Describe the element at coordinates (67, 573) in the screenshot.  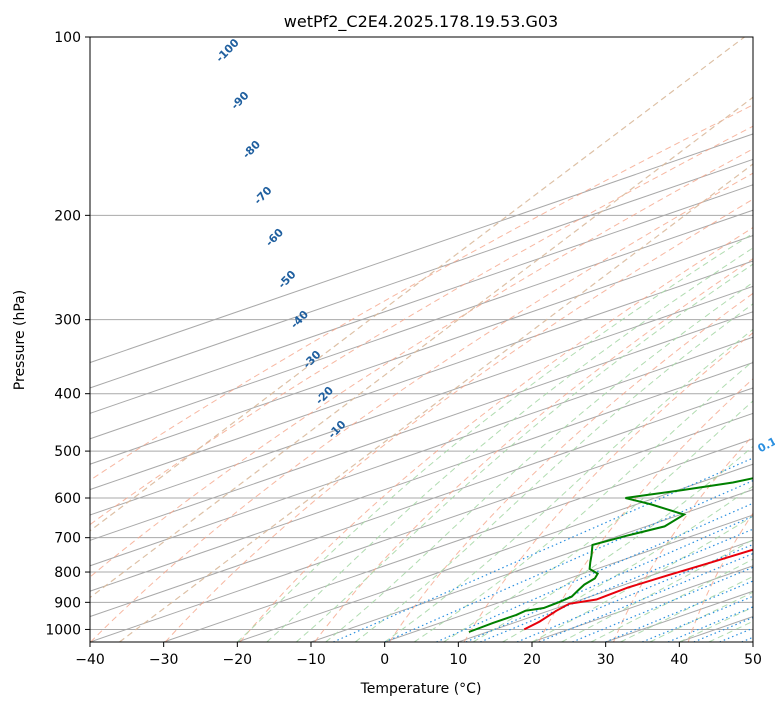
I see `y-tick-label: 800` at that location.